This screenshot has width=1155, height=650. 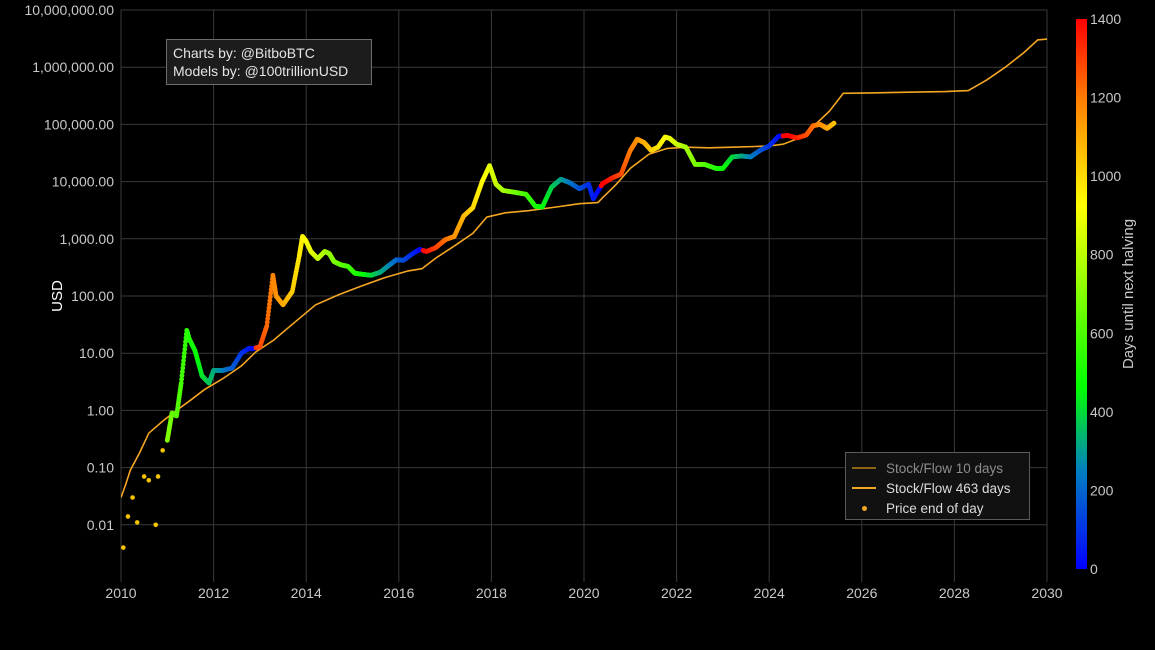 I want to click on colorbar-tick-label: 400, so click(x=1102, y=412).